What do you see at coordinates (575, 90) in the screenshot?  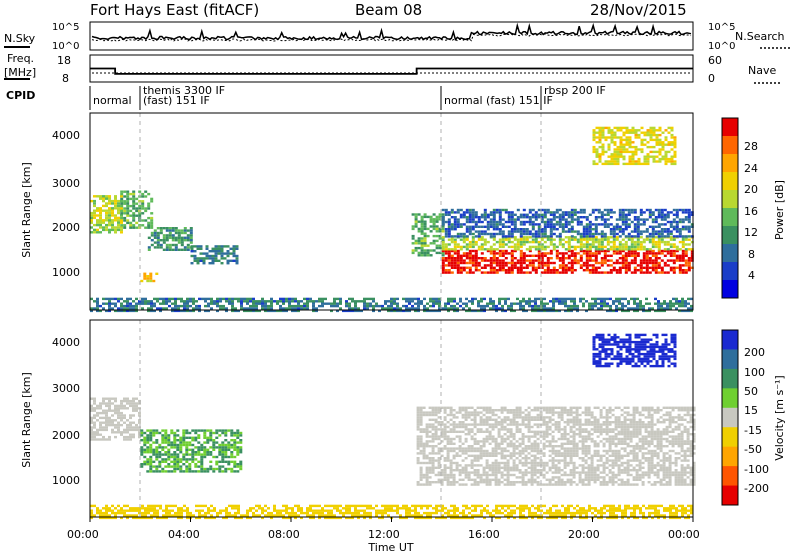 I see `cpid-seg-rbsp: rbsp 200 IF` at bounding box center [575, 90].